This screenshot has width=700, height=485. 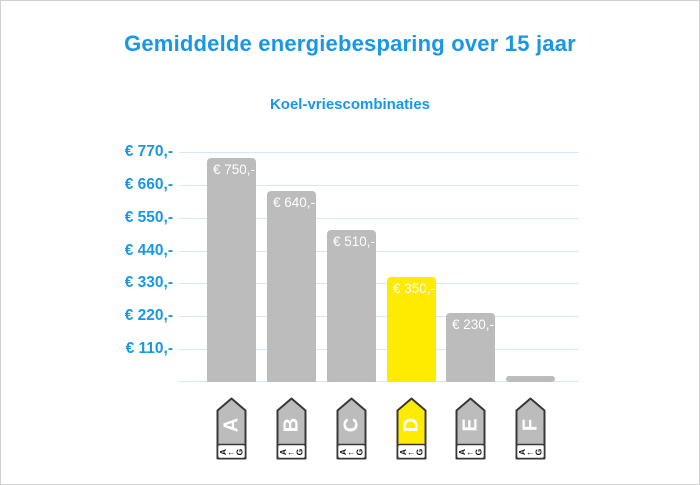 What do you see at coordinates (291, 425) in the screenshot?
I see `energy-class-letter: B` at bounding box center [291, 425].